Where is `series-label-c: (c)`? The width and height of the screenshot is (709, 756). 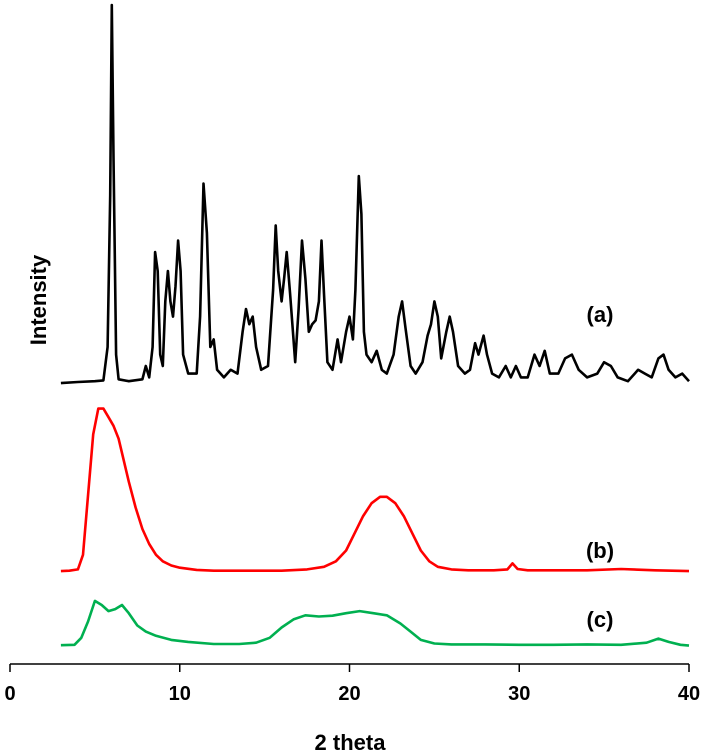 series-label-c: (c) is located at coordinates (600, 619).